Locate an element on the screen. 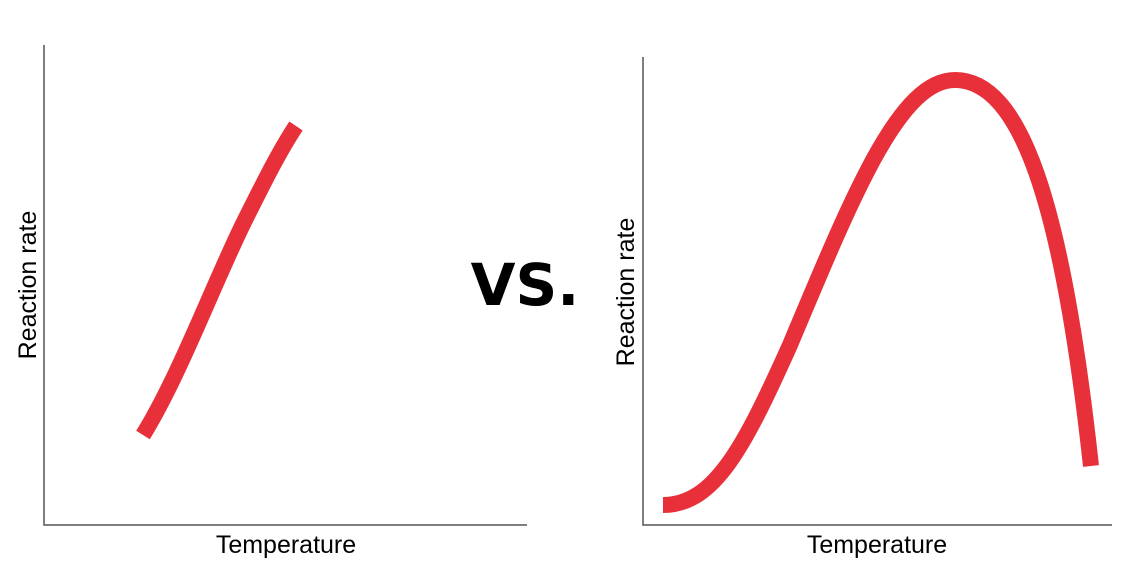 This screenshot has height=583, width=1132. rate-curve is located at coordinates (219, 280).